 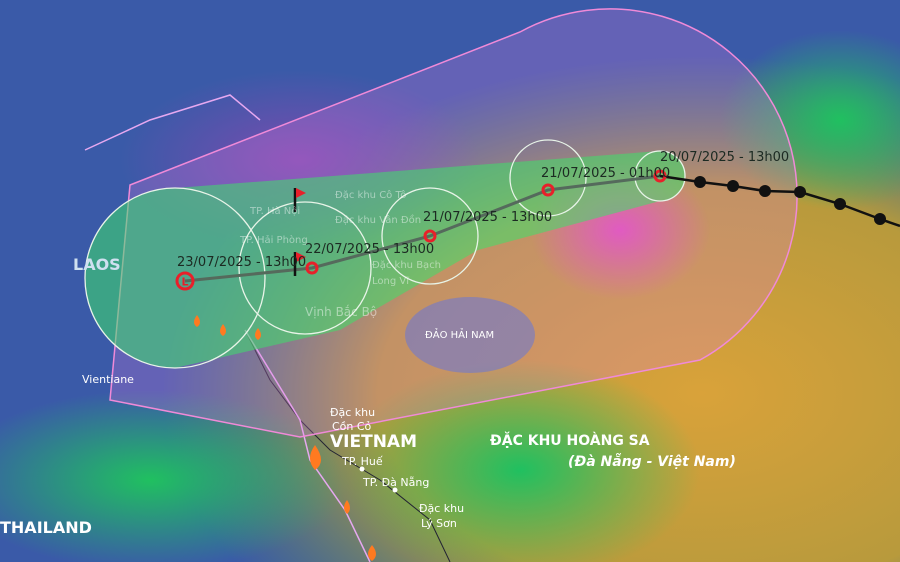 What do you see at coordinates (242, 262) in the screenshot?
I see `forecast-label: 23/07/2025 - 13h00` at bounding box center [242, 262].